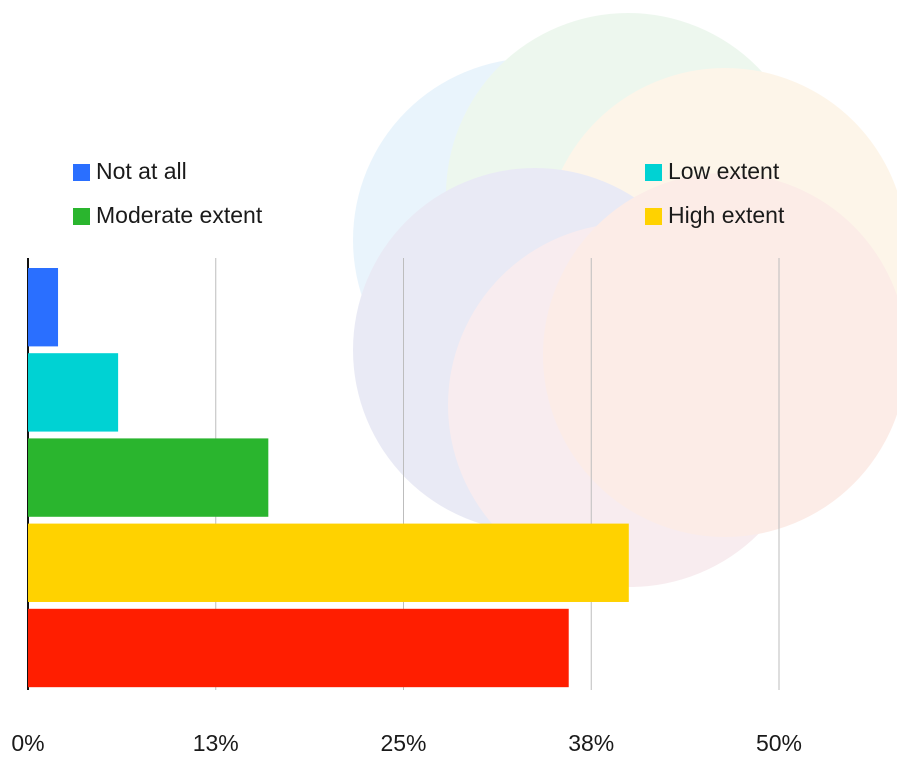  I want to click on legend-label: Moderate extent, so click(179, 215).